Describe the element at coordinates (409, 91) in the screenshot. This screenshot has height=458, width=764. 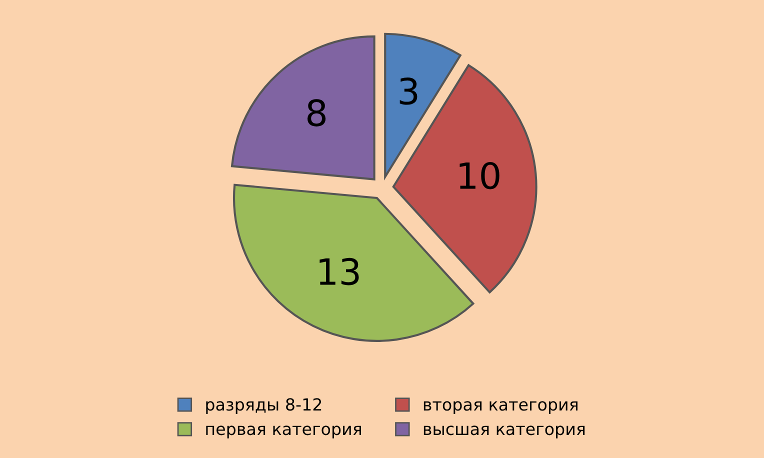
I see `data-label: 3` at that location.